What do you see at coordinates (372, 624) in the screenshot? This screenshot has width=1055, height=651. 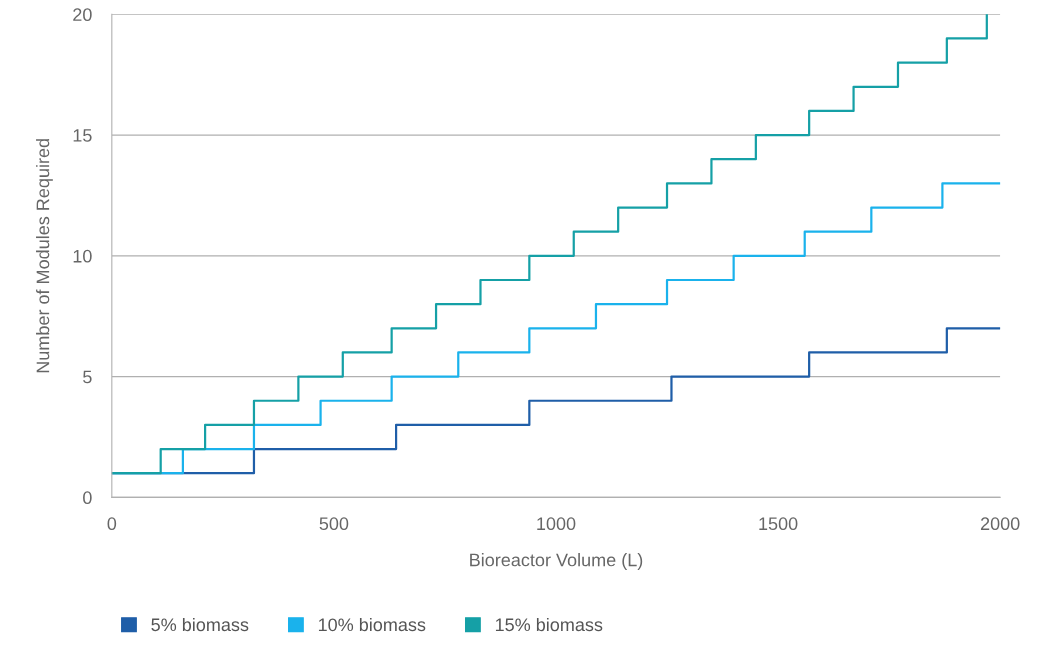 I see `legend-label: 10% biomass` at bounding box center [372, 624].